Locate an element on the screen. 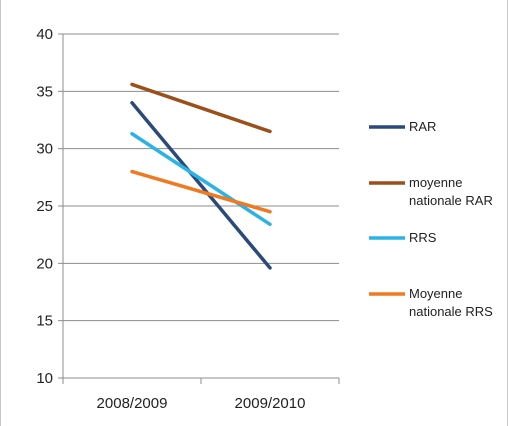 The width and height of the screenshot is (508, 426). x-tick-label: 2009/2010 is located at coordinates (270, 403).